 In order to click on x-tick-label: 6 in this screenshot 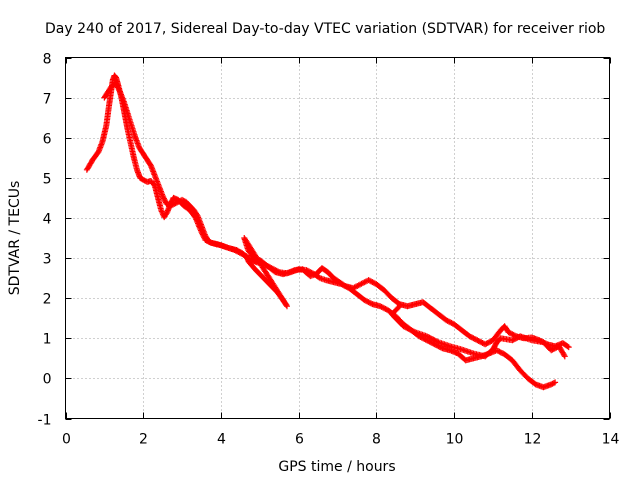, I will do `click(299, 440)`.